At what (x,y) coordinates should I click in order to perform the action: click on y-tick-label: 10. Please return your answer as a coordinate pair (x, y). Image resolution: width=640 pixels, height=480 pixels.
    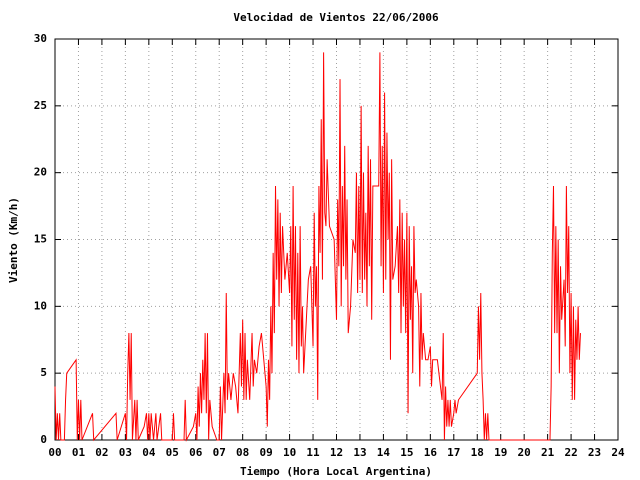
    Looking at the image, I should click on (40, 305).